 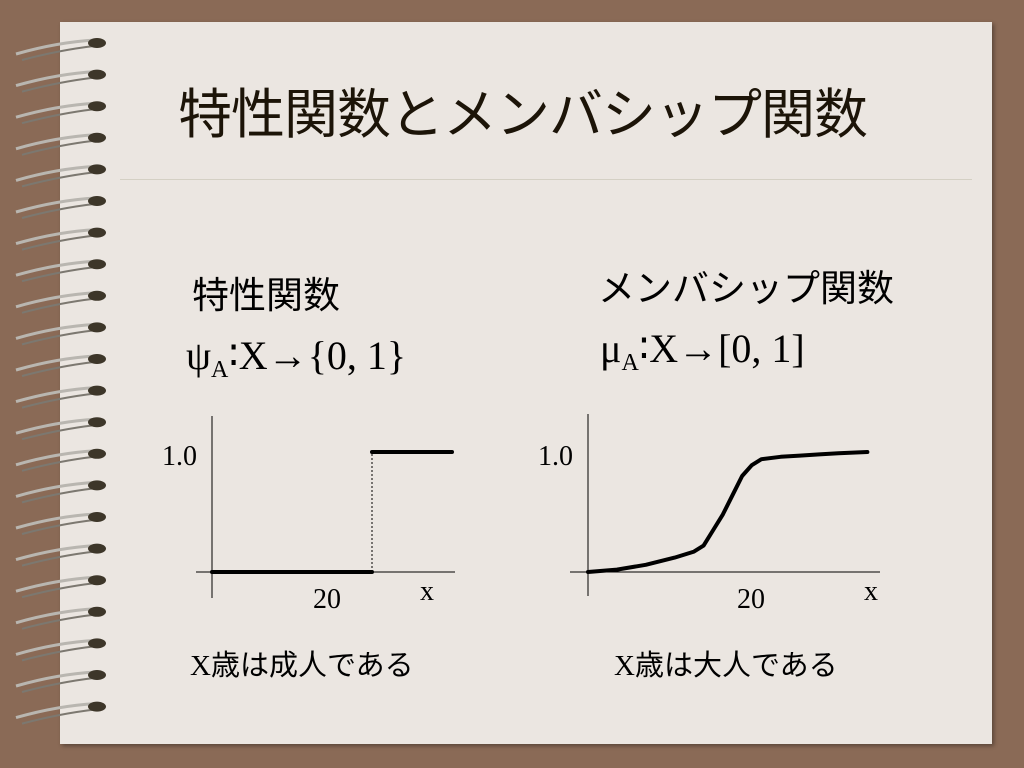 I want to click on psi-symbol: ψ, so click(x=199, y=355).